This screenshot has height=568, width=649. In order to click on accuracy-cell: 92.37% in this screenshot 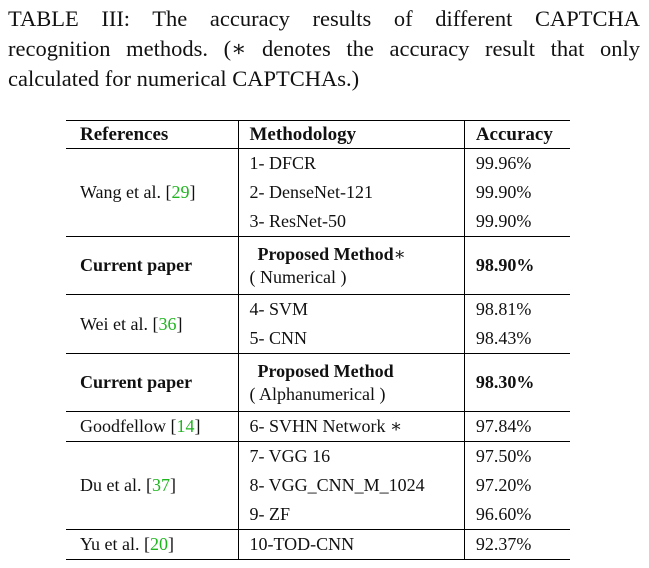, I will do `click(517, 544)`.